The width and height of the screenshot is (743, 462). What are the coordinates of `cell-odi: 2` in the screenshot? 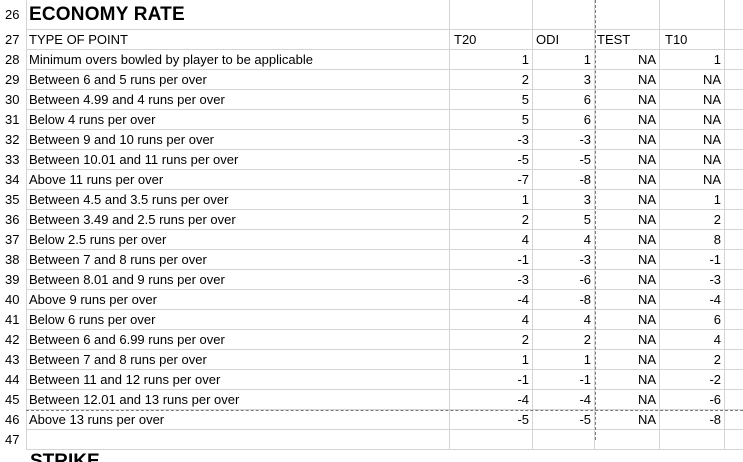 It's located at (564, 340).